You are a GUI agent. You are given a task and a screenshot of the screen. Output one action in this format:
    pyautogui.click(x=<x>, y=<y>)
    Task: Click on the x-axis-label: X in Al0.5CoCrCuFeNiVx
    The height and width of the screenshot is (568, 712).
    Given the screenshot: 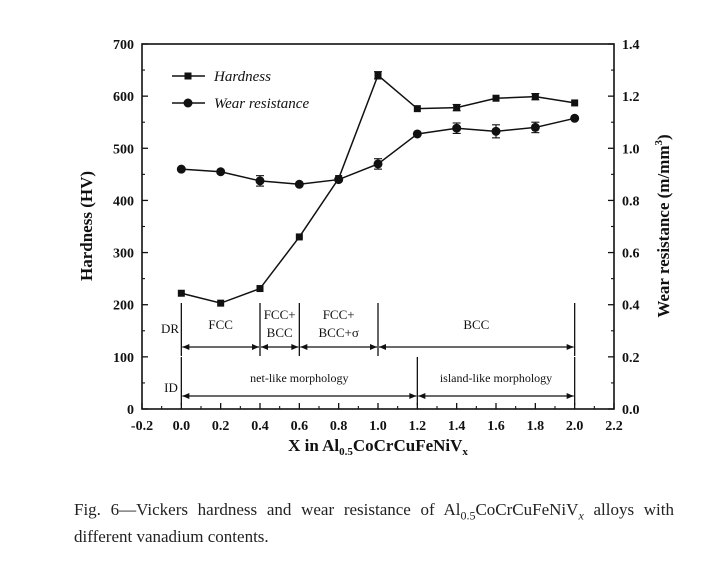 What is the action you would take?
    pyautogui.click(x=378, y=447)
    